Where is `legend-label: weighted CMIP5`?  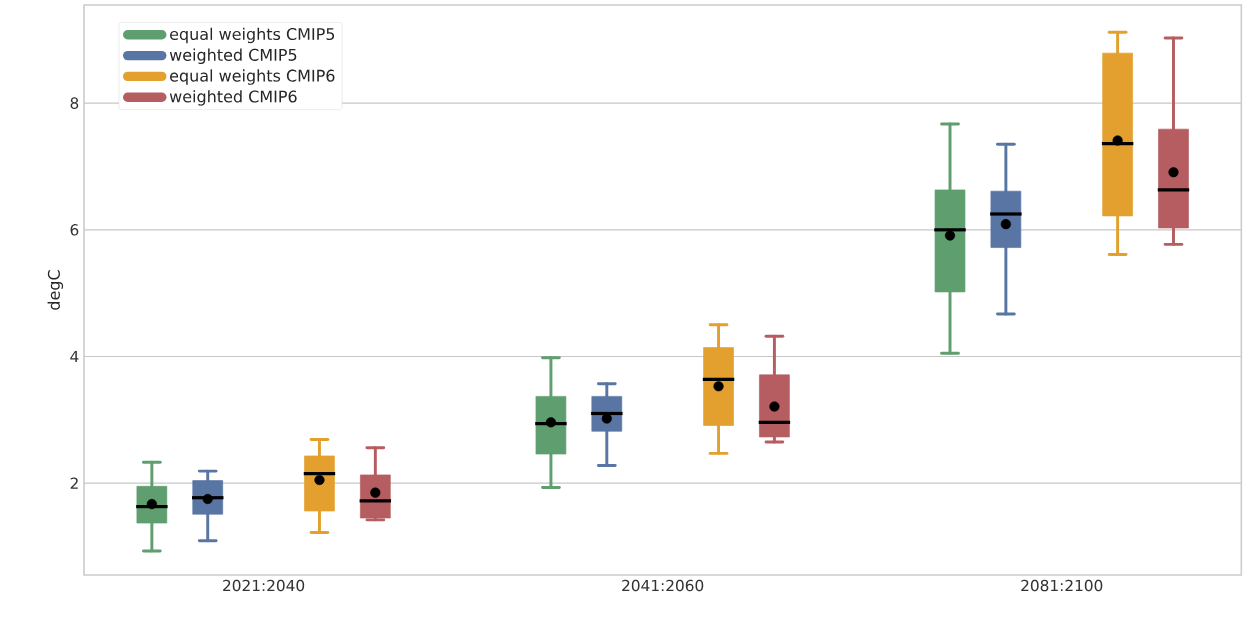
legend-label: weighted CMIP5 is located at coordinates (233, 56).